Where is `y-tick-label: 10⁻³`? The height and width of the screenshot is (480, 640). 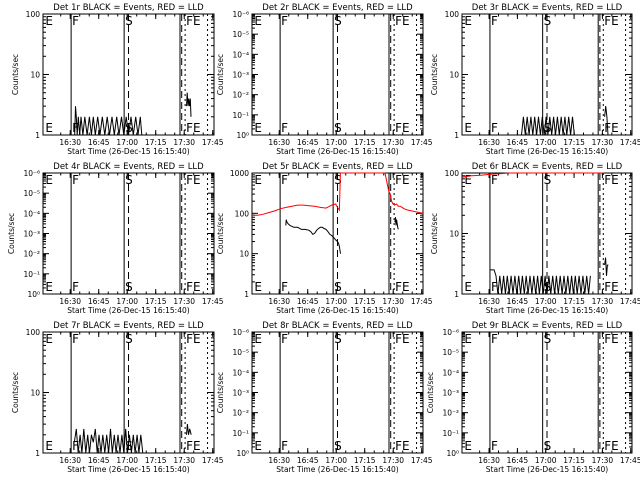
y-tick-label: 10⁻³ is located at coordinates (31, 234).